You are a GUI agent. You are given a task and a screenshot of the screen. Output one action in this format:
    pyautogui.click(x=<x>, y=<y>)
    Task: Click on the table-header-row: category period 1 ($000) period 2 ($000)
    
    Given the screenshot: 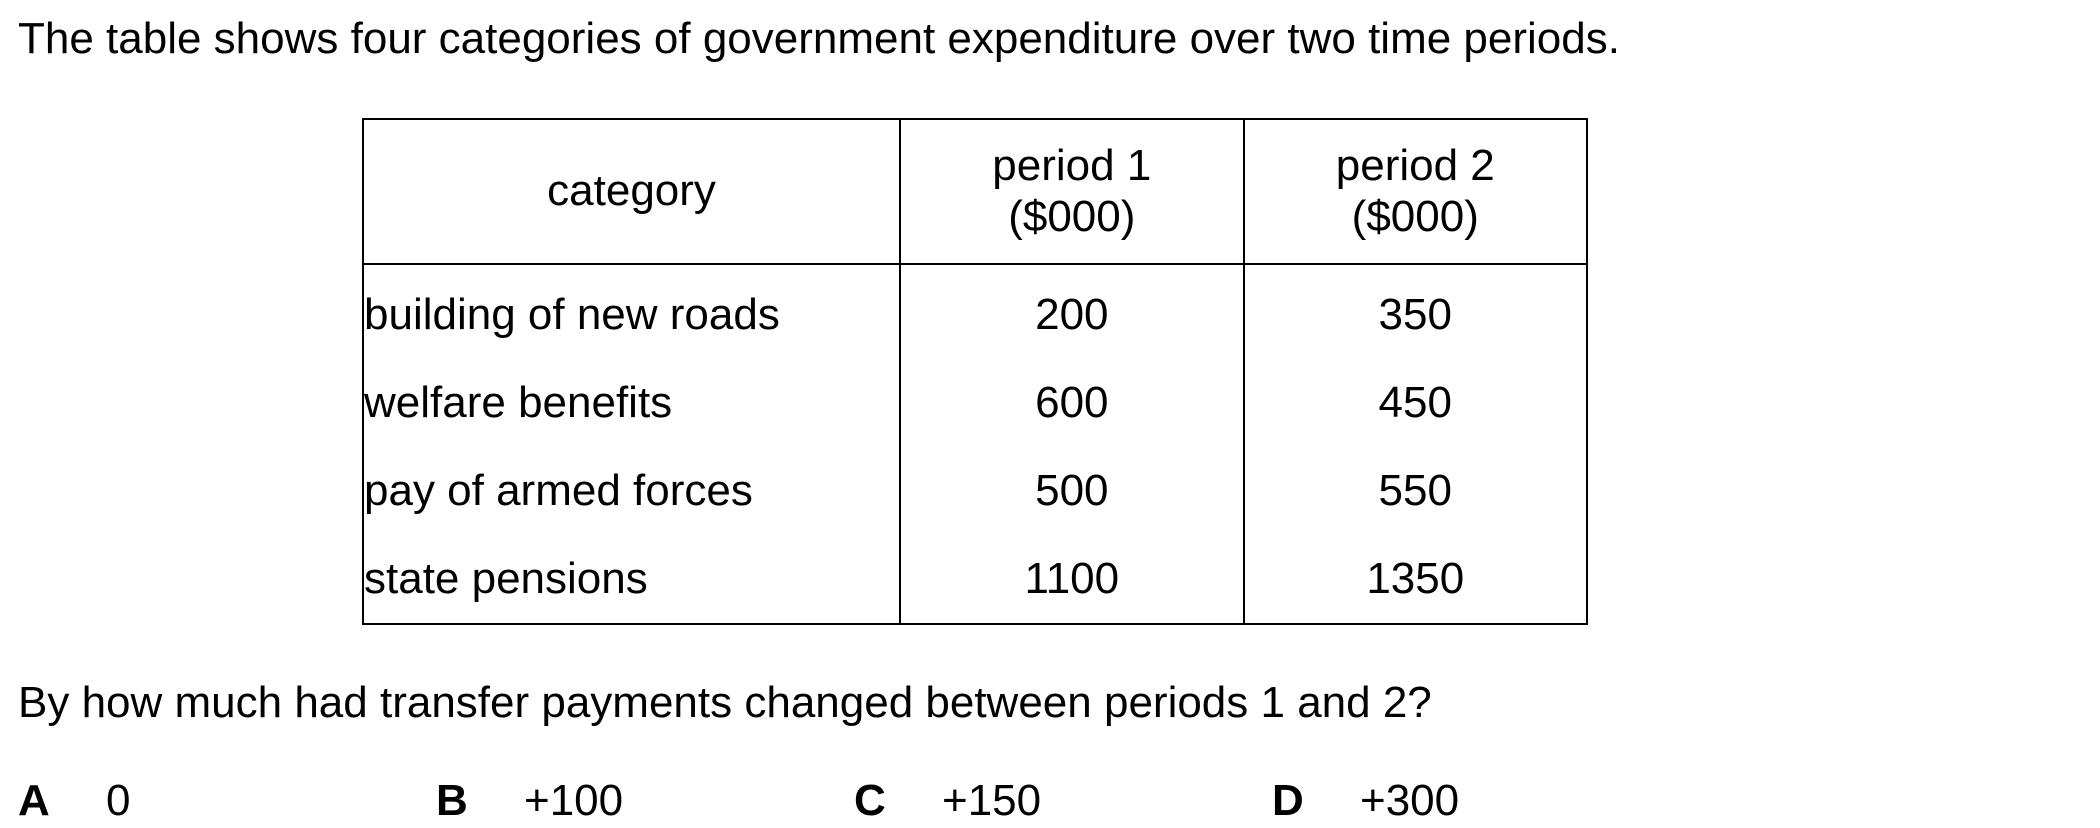 What is the action you would take?
    pyautogui.click(x=975, y=191)
    